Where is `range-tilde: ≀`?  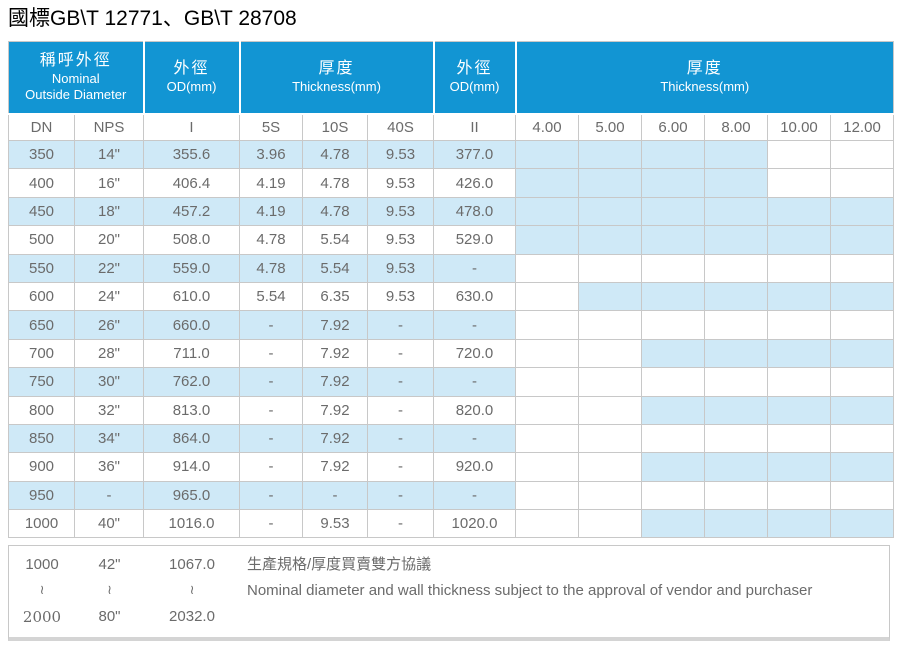 range-tilde: ≀ is located at coordinates (109, 591).